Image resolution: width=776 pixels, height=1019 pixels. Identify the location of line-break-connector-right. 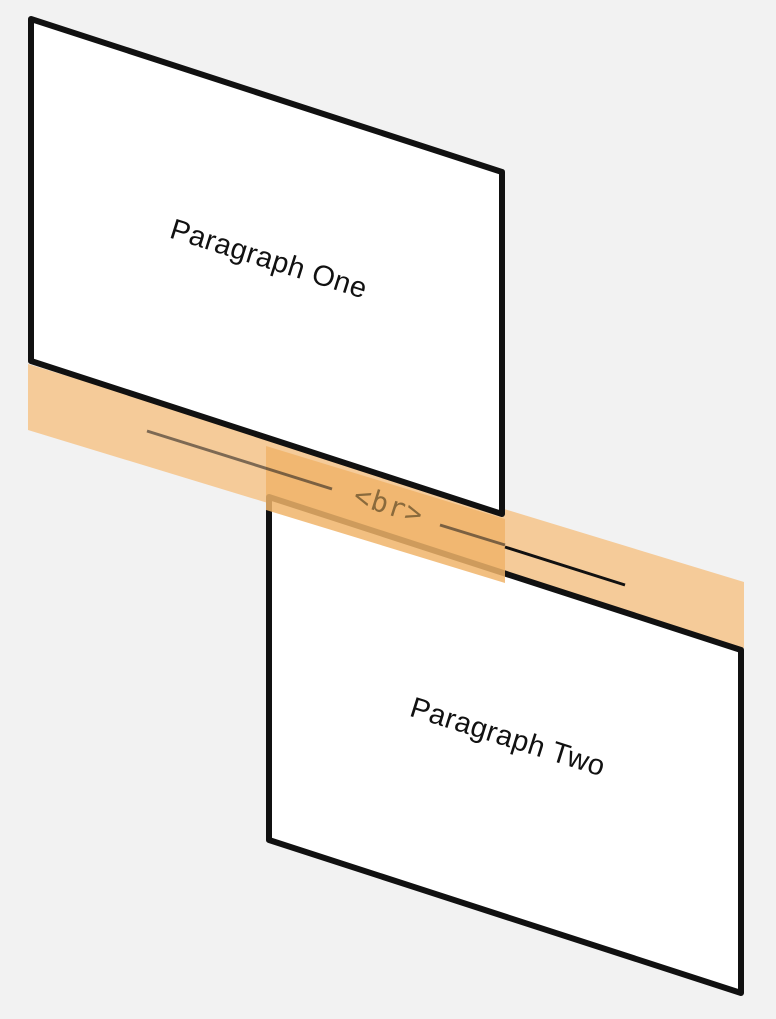
(565, 566).